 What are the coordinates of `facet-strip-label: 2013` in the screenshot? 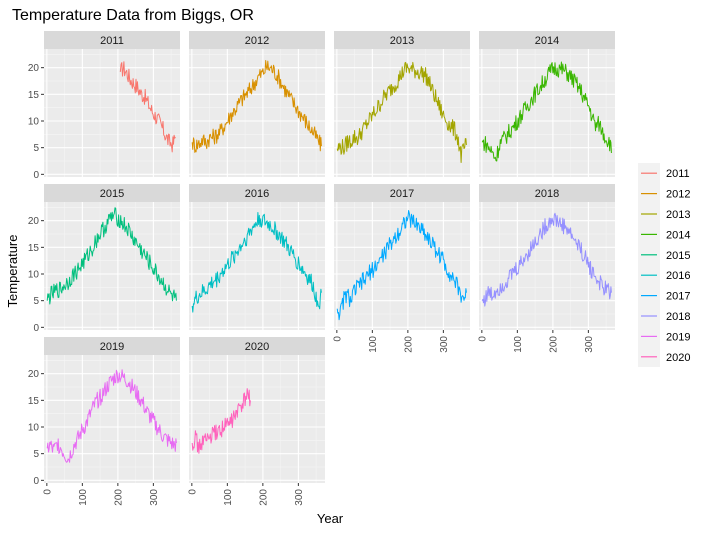 It's located at (402, 41).